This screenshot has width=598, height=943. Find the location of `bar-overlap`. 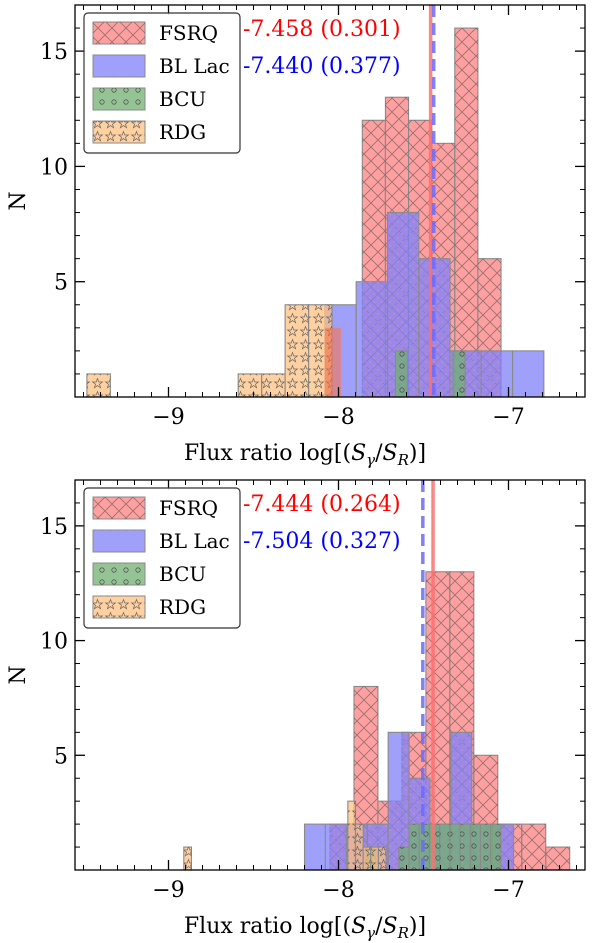

bar-overlap is located at coordinates (333, 362).